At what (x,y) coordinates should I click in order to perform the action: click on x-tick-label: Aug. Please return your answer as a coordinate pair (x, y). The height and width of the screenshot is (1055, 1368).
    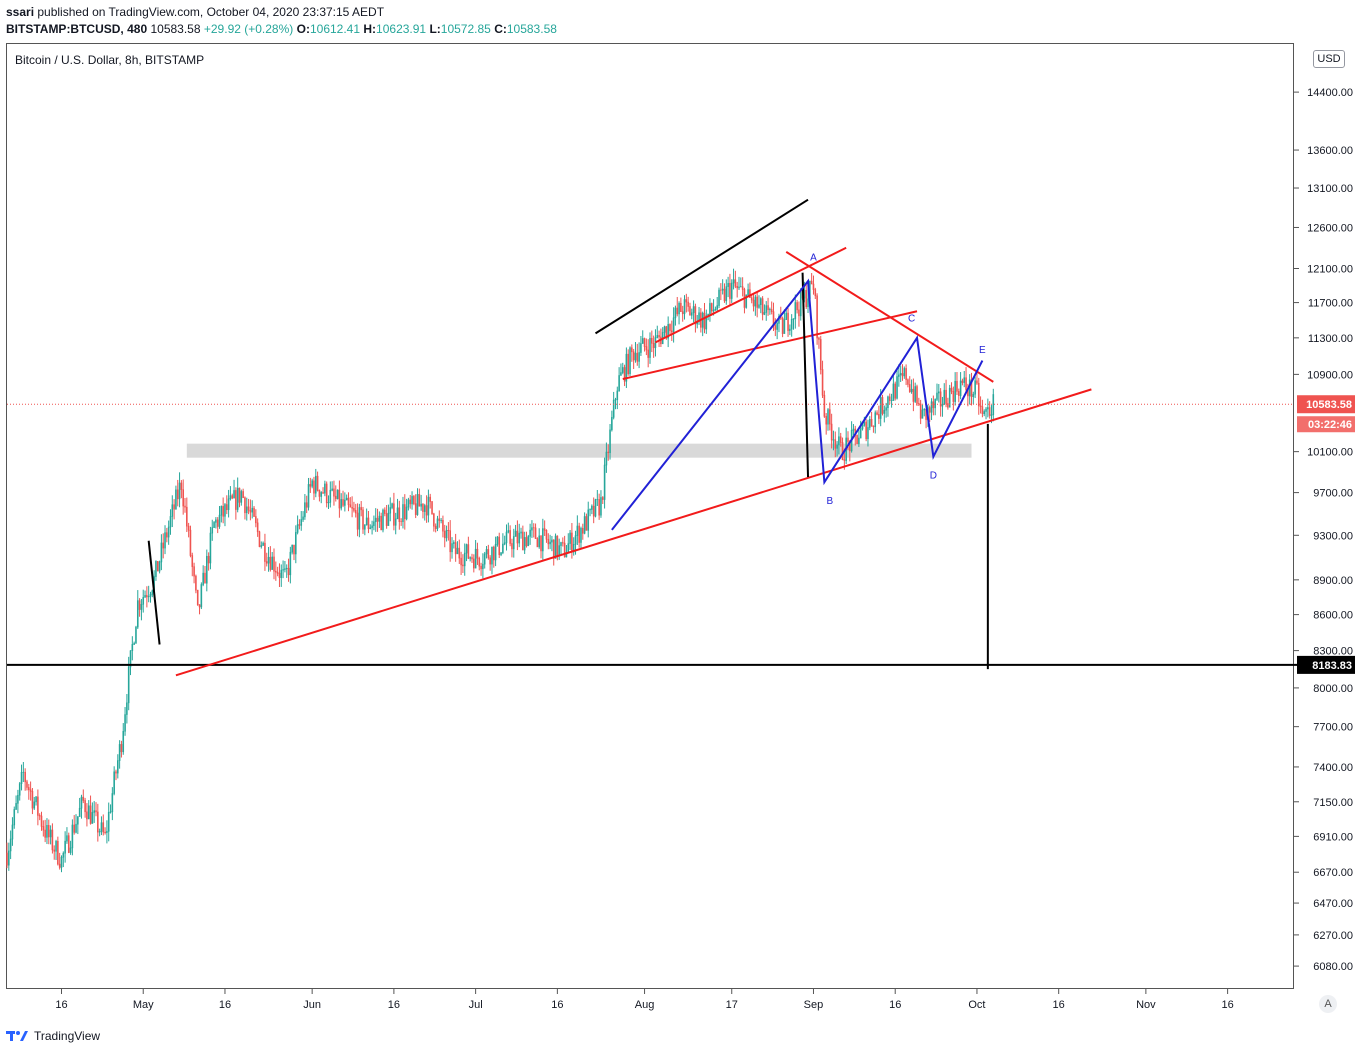
    Looking at the image, I should click on (645, 1005).